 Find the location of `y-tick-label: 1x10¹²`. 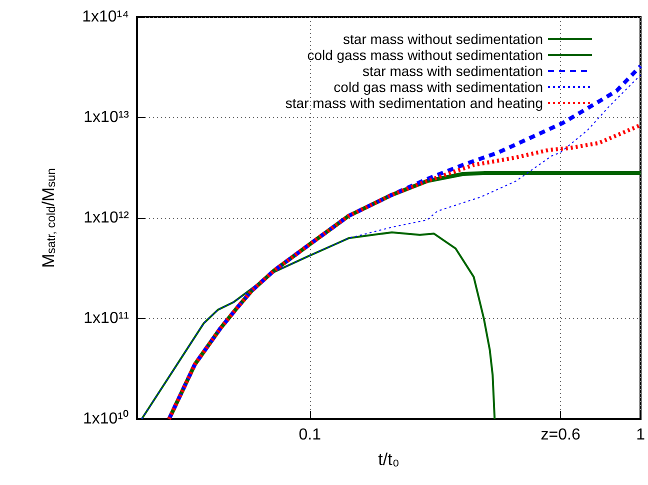

y-tick-label: 1x10¹² is located at coordinates (107, 218).